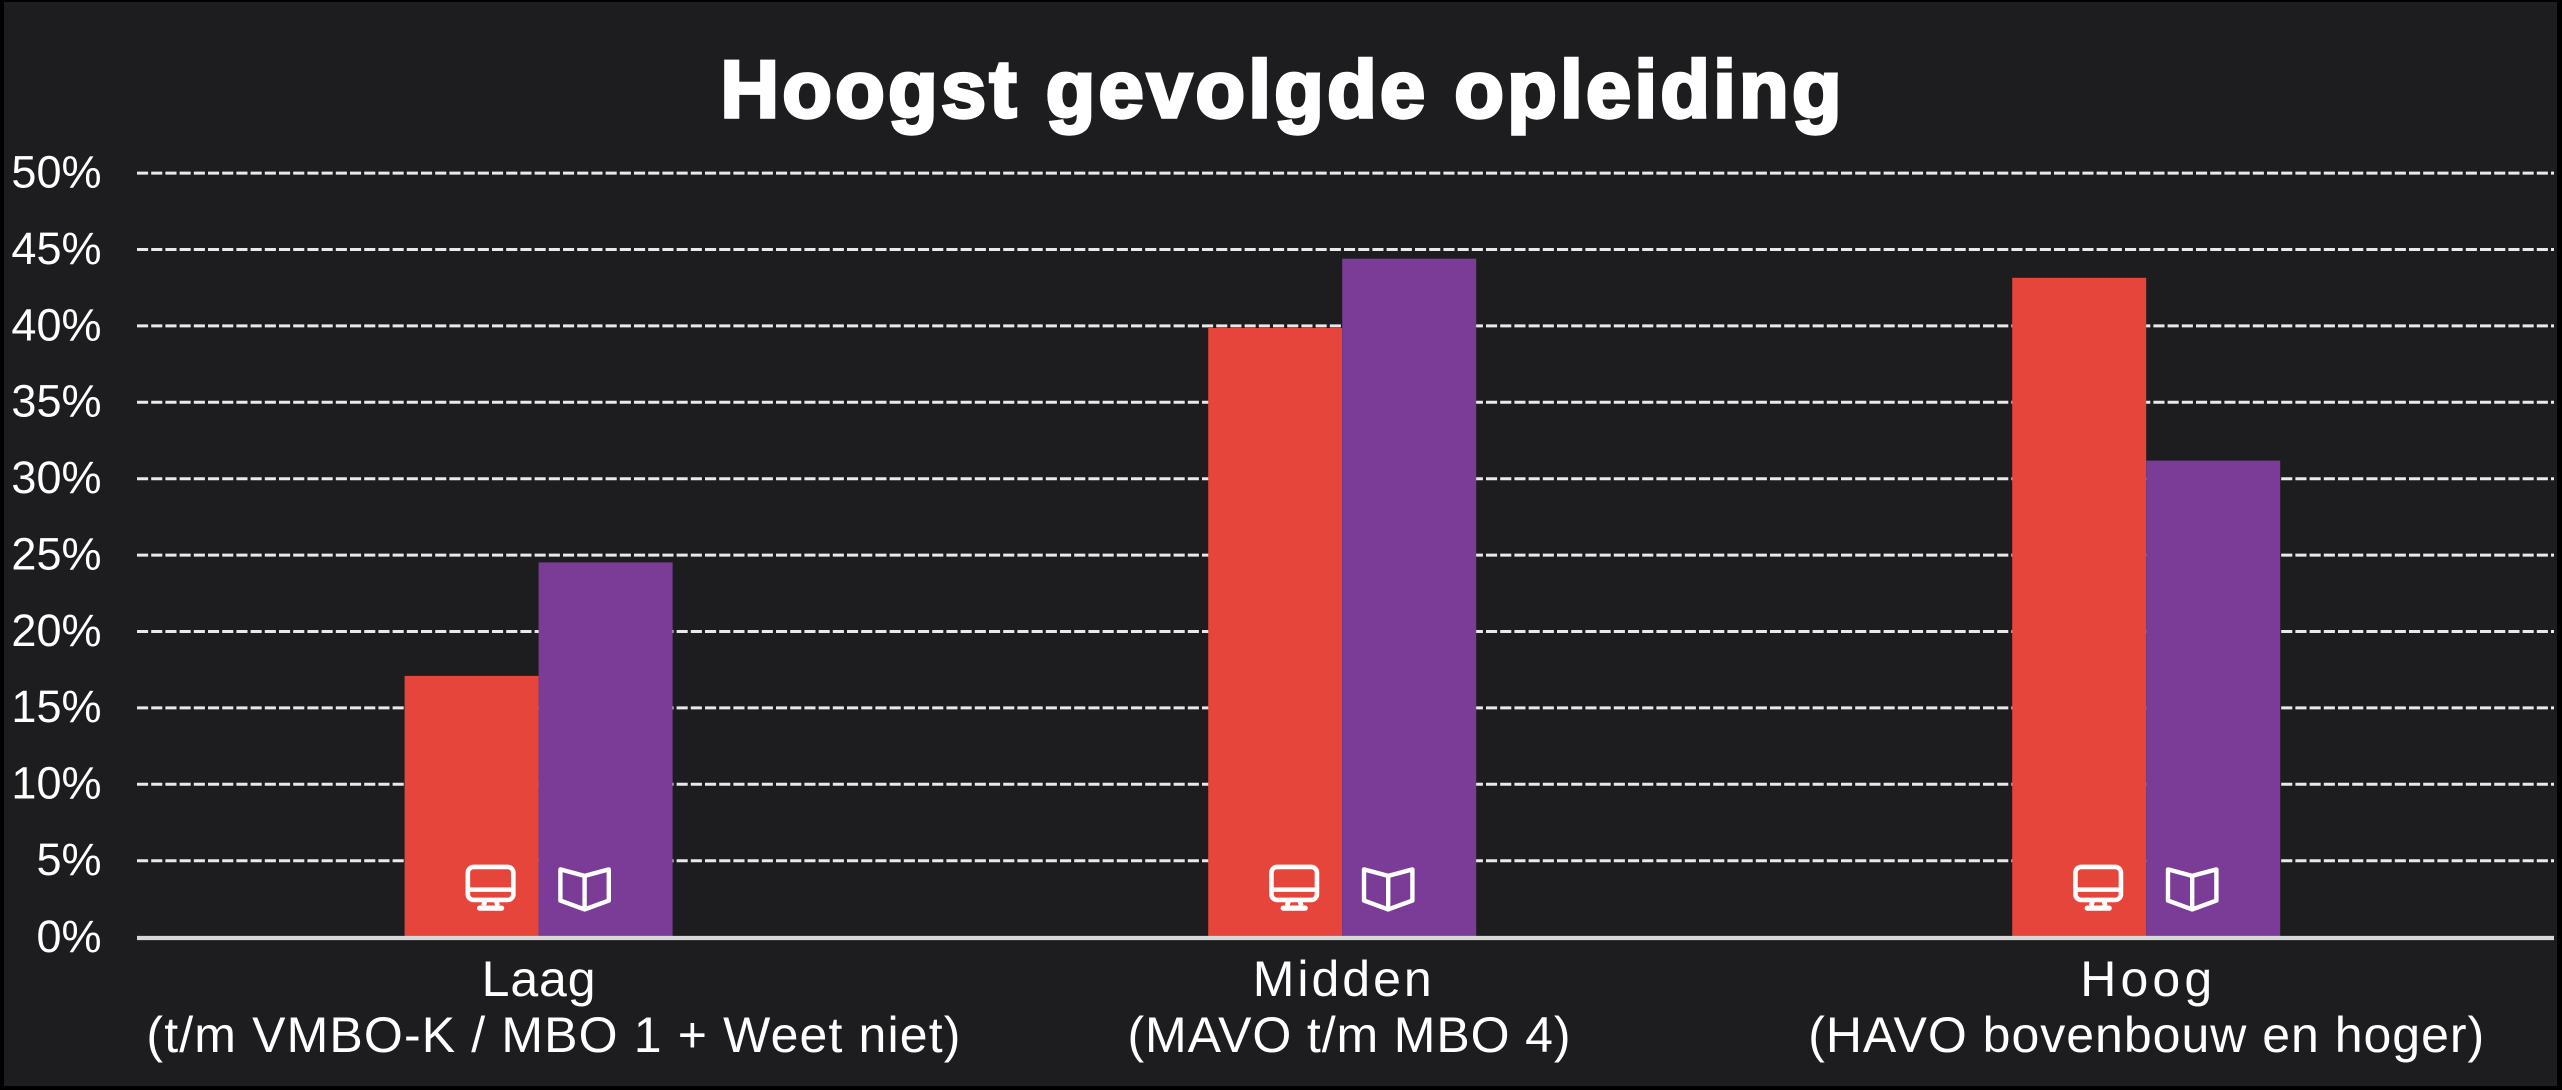 The height and width of the screenshot is (1090, 2562). I want to click on svg-text: 25%, so click(56, 554).